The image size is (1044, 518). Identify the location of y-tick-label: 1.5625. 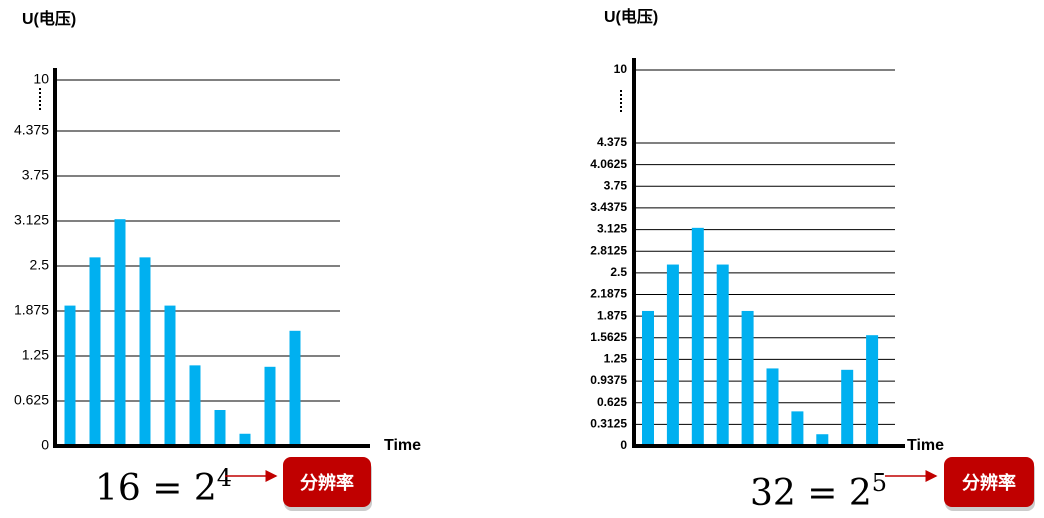
(608, 337).